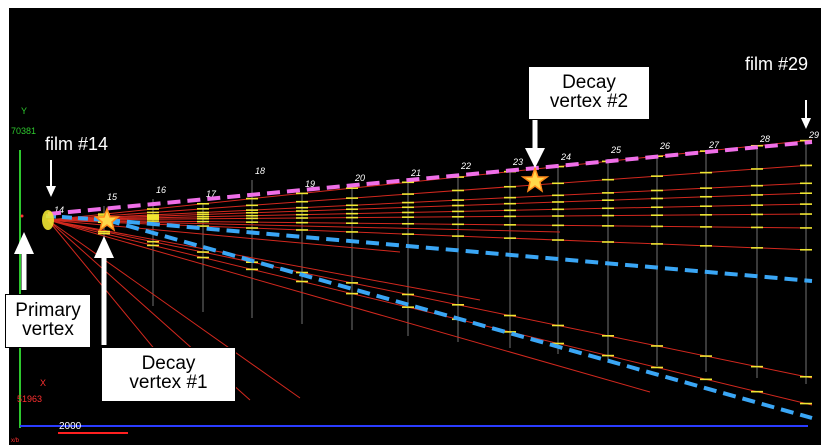  Describe the element at coordinates (535, 179) in the screenshot. I see `decay-vertex-2-star` at that location.